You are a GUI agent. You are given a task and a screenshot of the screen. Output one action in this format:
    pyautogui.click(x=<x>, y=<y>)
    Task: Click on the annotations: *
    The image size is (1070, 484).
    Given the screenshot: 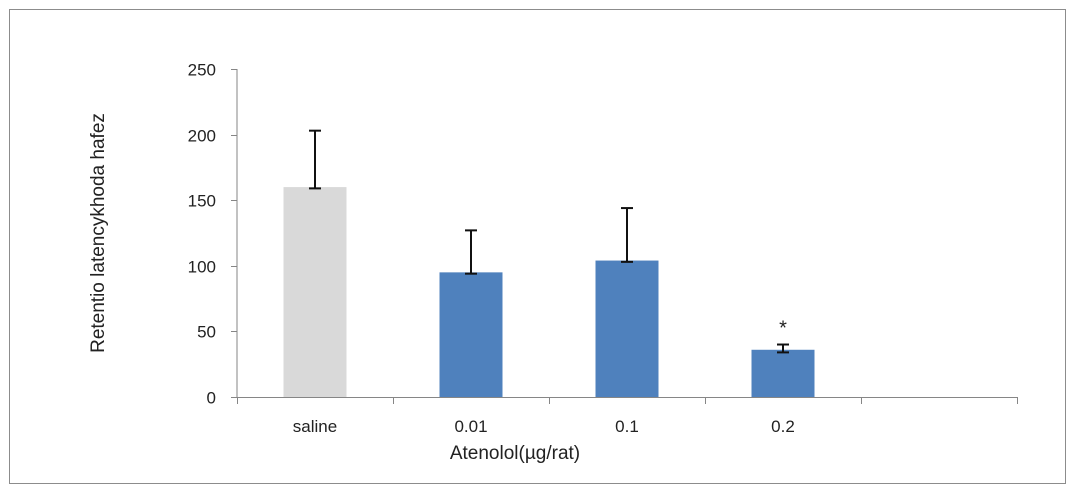 What is the action you would take?
    pyautogui.click(x=783, y=329)
    